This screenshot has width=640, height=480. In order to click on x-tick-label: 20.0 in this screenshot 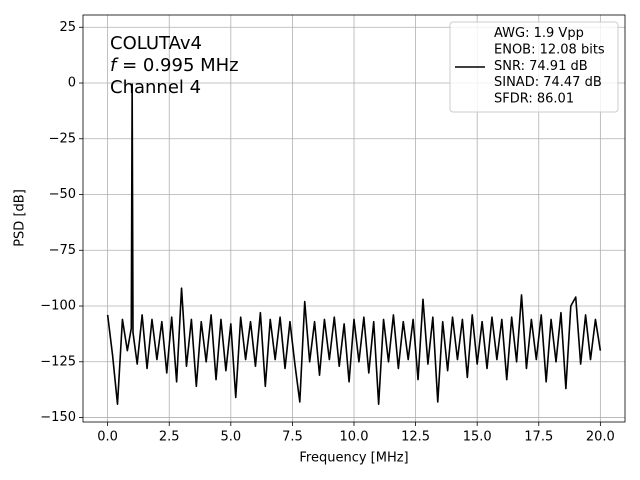, I will do `click(600, 437)`.